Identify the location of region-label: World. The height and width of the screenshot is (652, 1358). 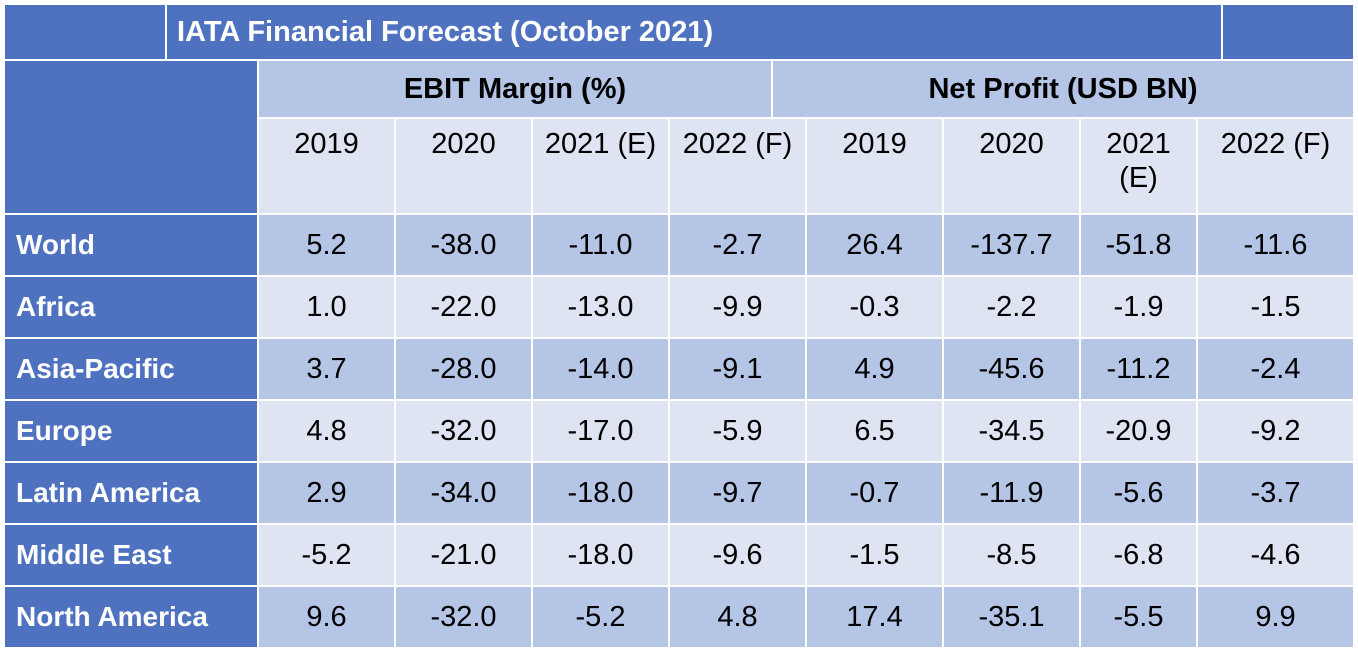
(131, 245).